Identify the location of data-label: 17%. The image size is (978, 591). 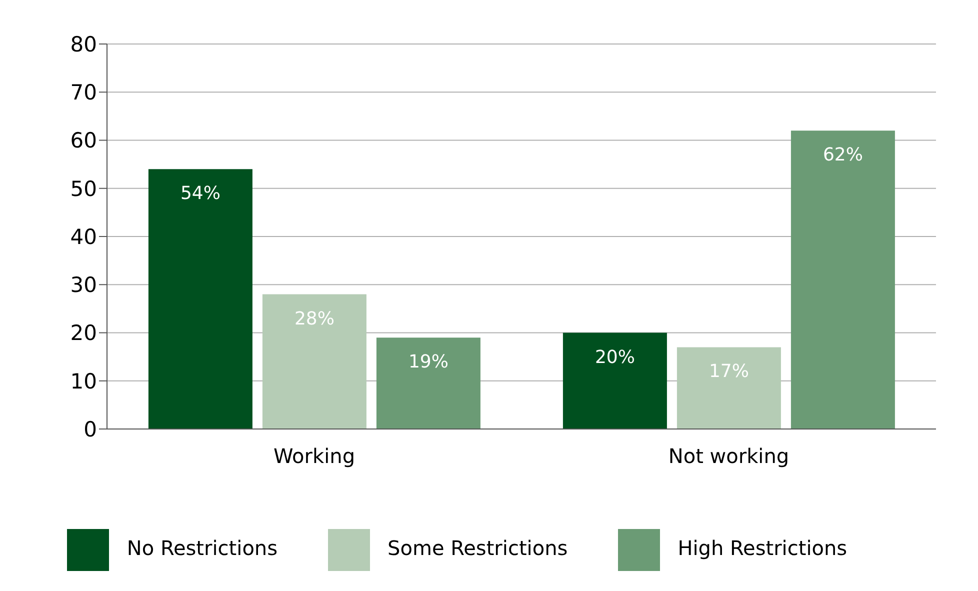
(728, 371).